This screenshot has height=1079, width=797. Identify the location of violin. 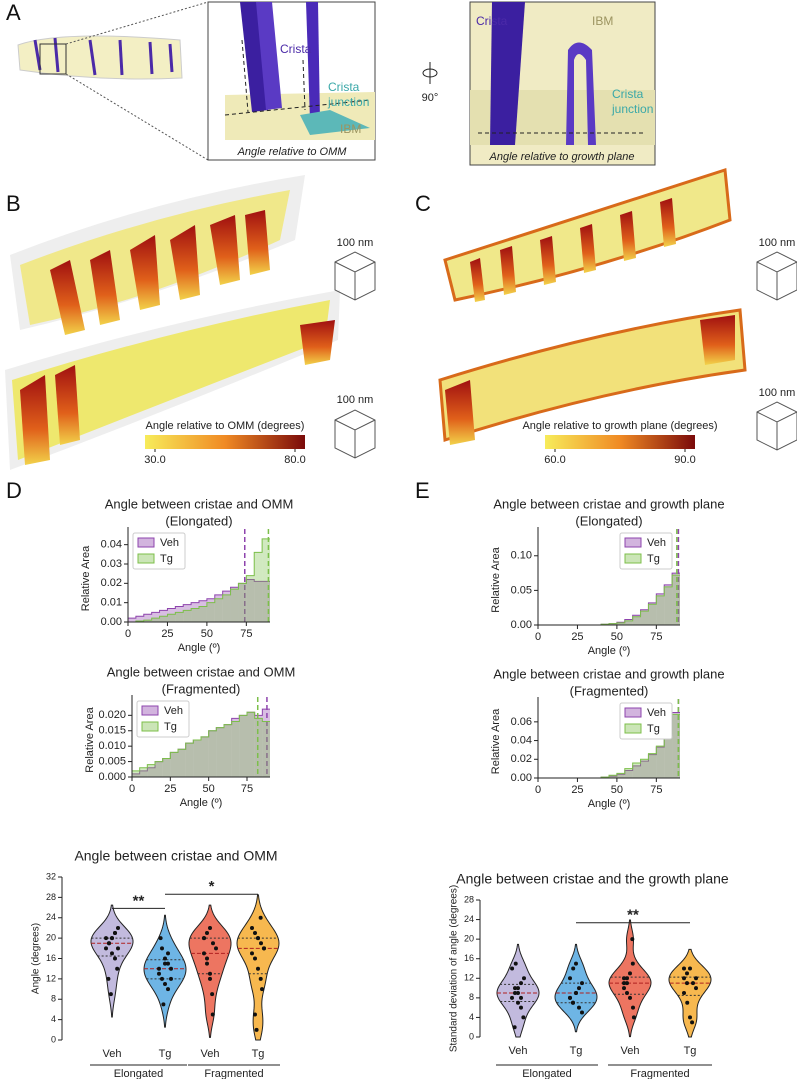
(165, 971).